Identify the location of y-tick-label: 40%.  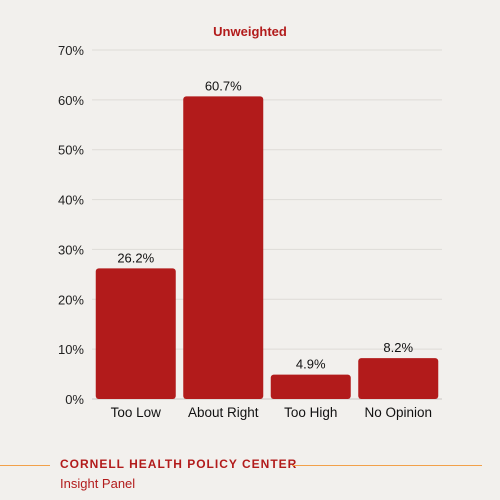
(71, 200).